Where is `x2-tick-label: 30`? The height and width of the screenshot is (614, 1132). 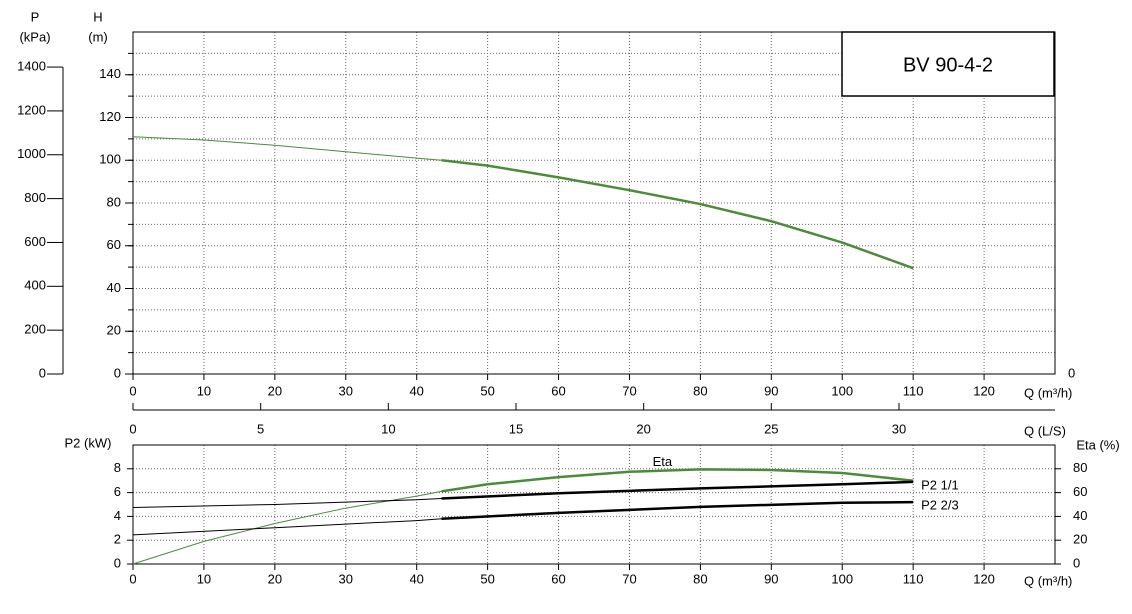
x2-tick-label: 30 is located at coordinates (899, 428).